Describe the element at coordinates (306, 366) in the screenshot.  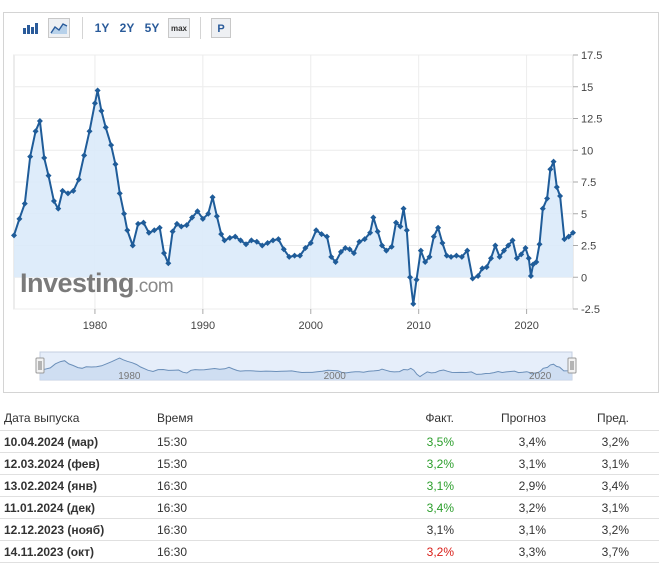
I see `navigator: 1980 2000 2020` at that location.